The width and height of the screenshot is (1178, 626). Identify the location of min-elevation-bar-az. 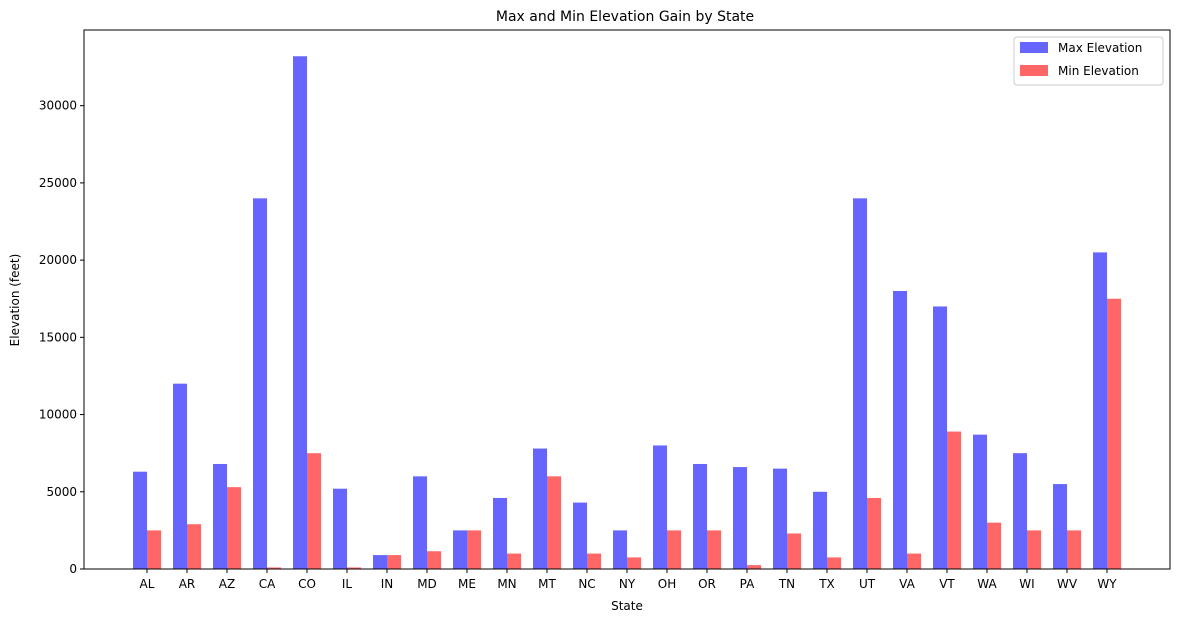
(234, 528).